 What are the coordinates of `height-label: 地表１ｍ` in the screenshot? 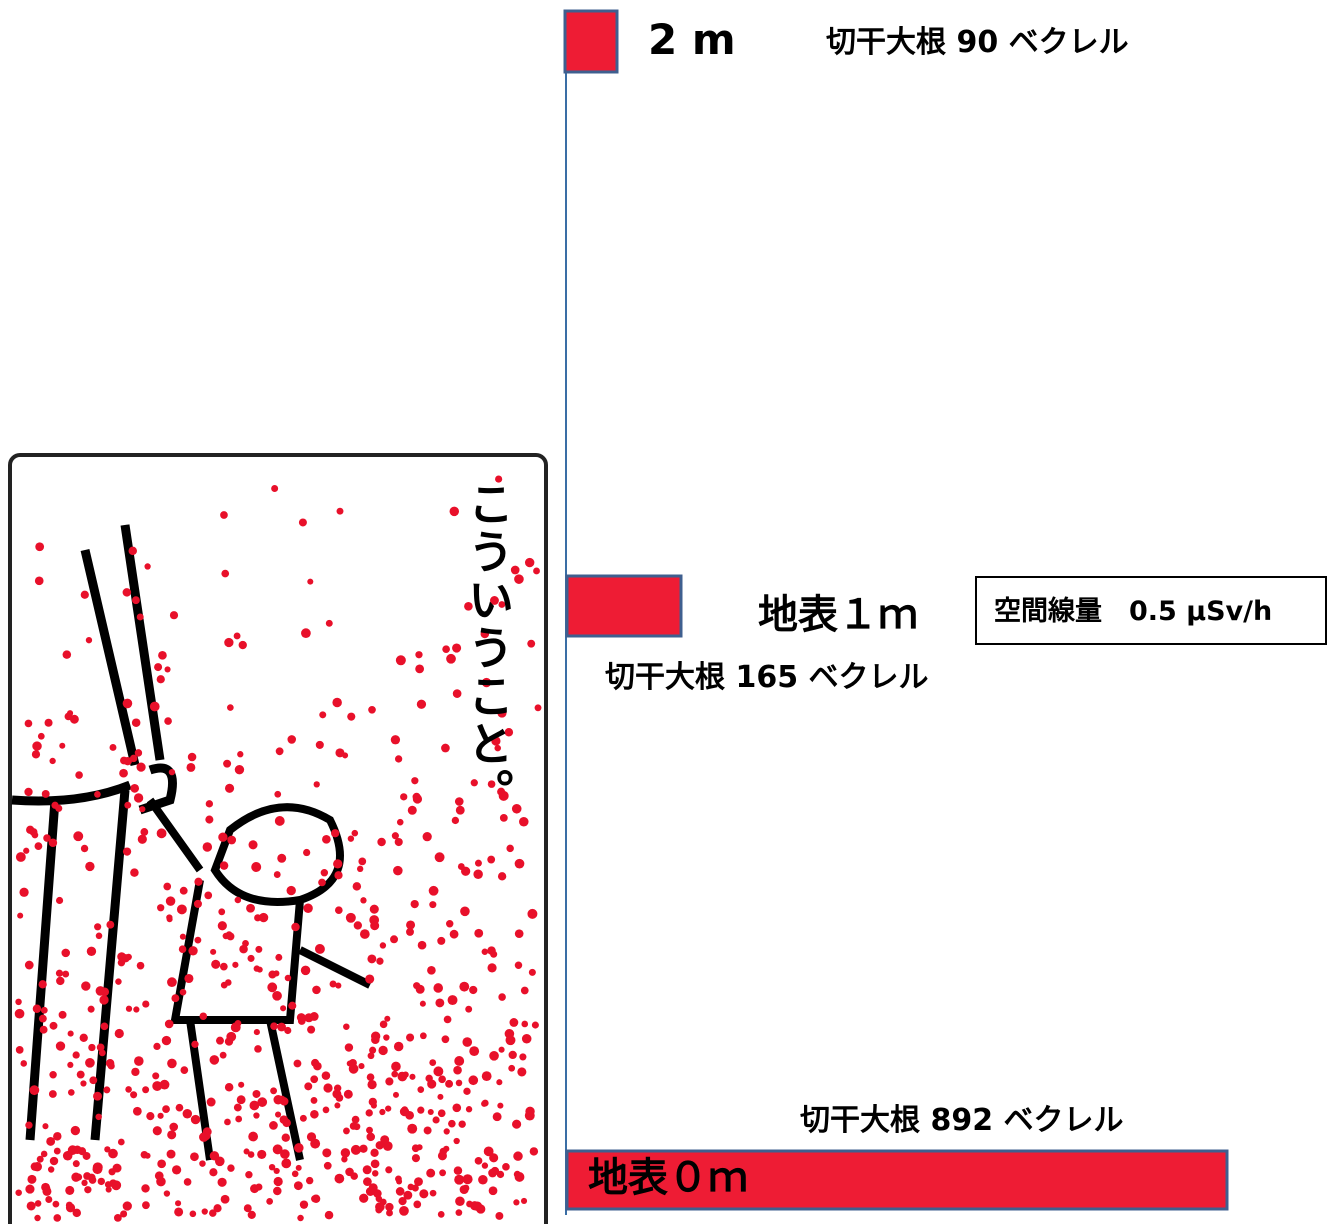 It's located at (838, 615).